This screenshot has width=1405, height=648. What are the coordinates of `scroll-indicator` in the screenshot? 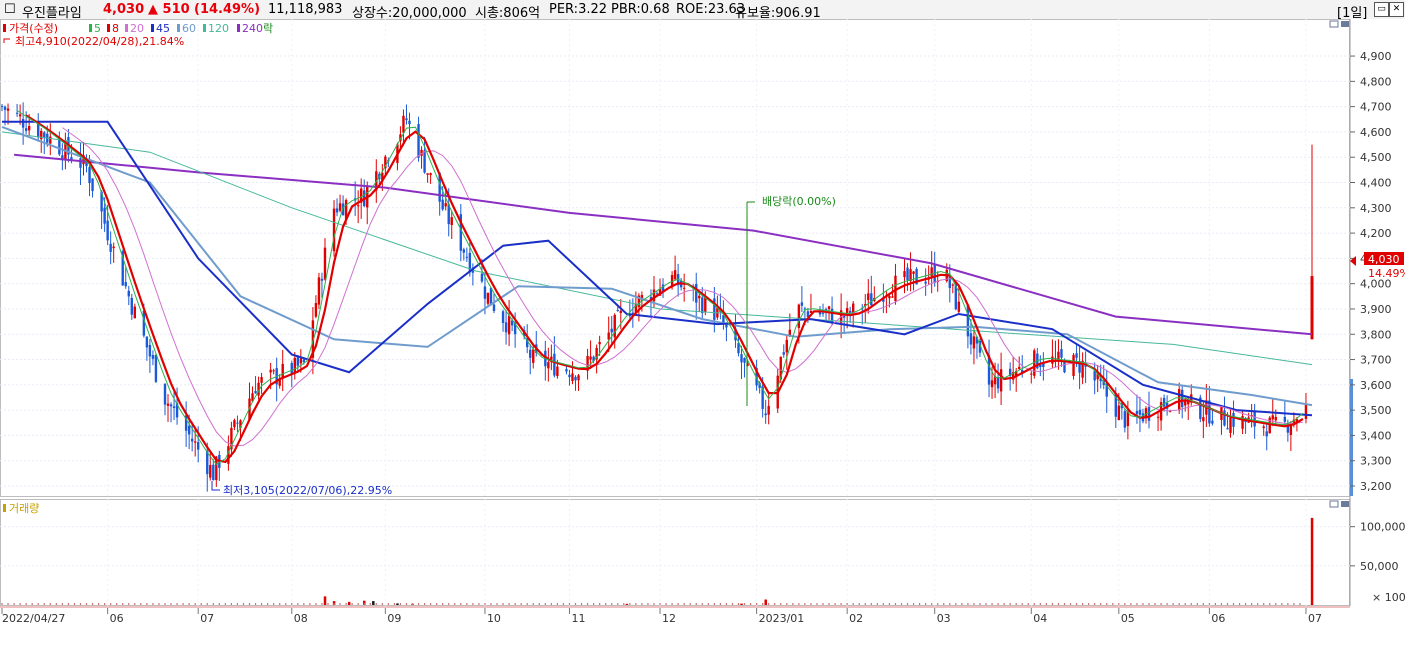 It's located at (1351, 437).